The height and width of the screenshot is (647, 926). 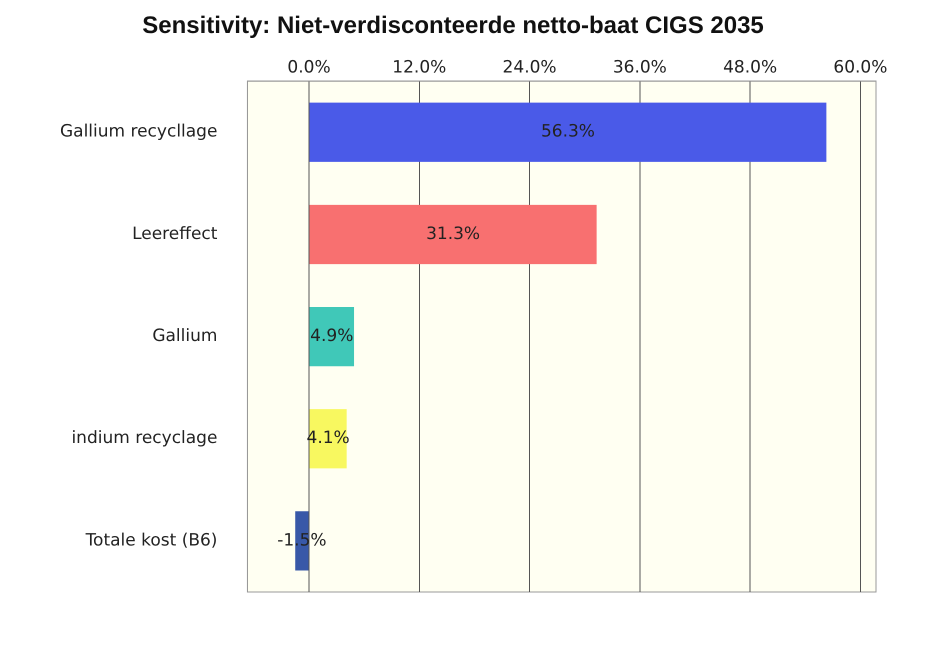 I want to click on data-label: 4.9%, so click(x=332, y=336).